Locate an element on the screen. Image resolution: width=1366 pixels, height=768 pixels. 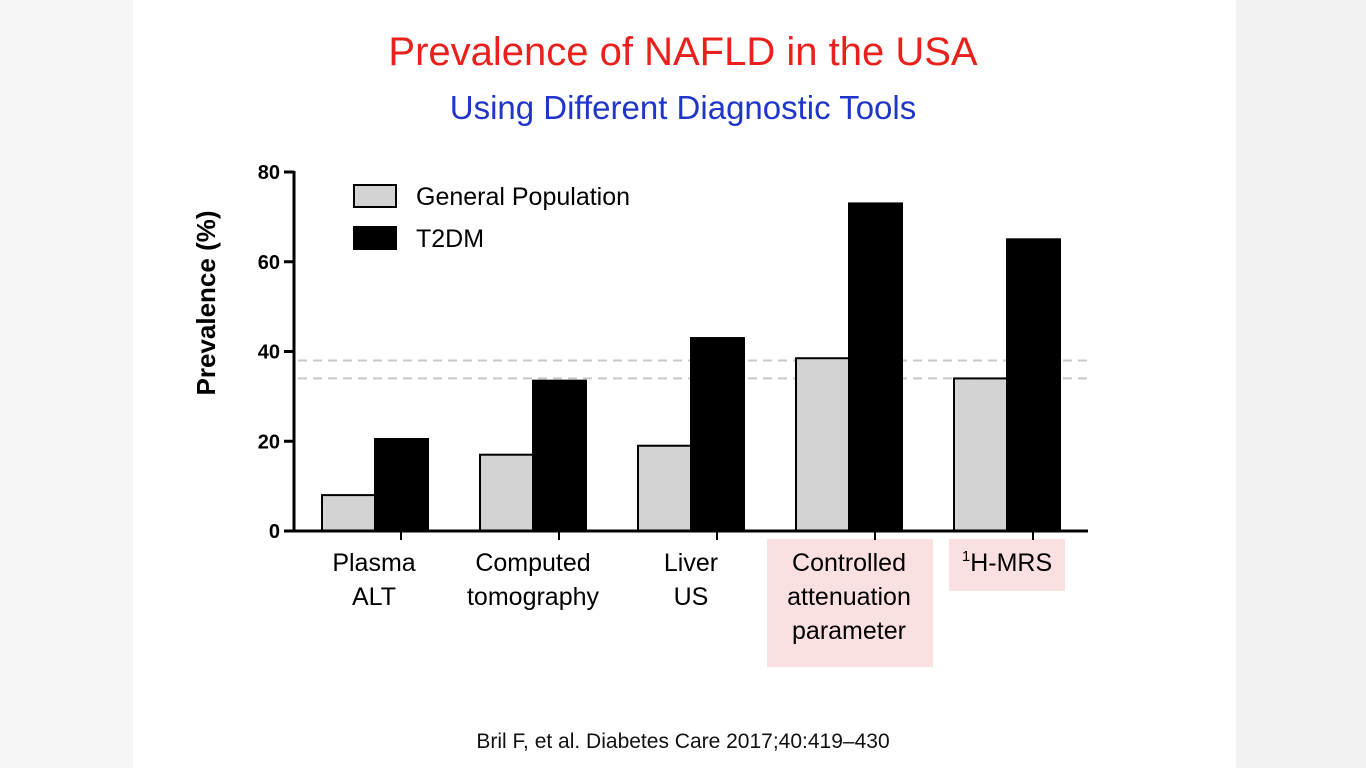
category-label-superscript: 1 is located at coordinates (966, 556).